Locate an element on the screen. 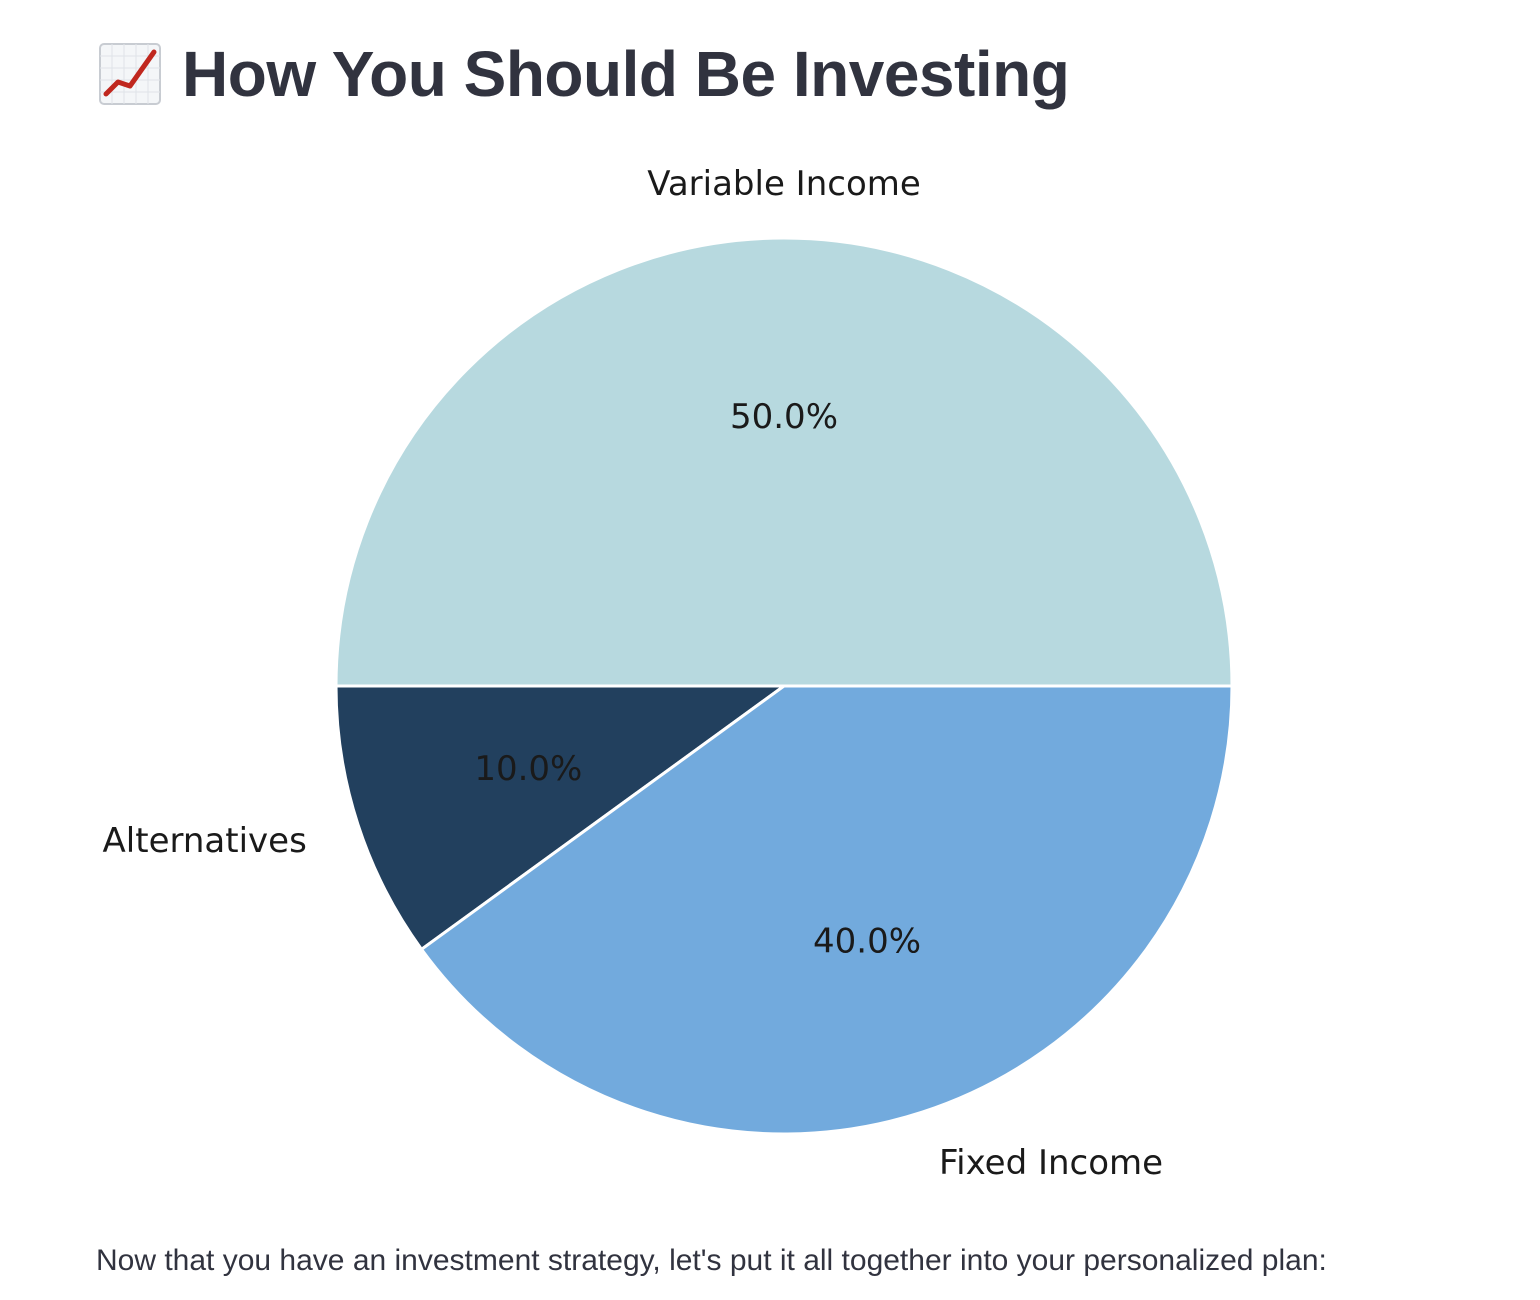 Image resolution: width=1540 pixels, height=1300 pixels. pie-category-label-alternatives: Alternatives is located at coordinates (205, 841).